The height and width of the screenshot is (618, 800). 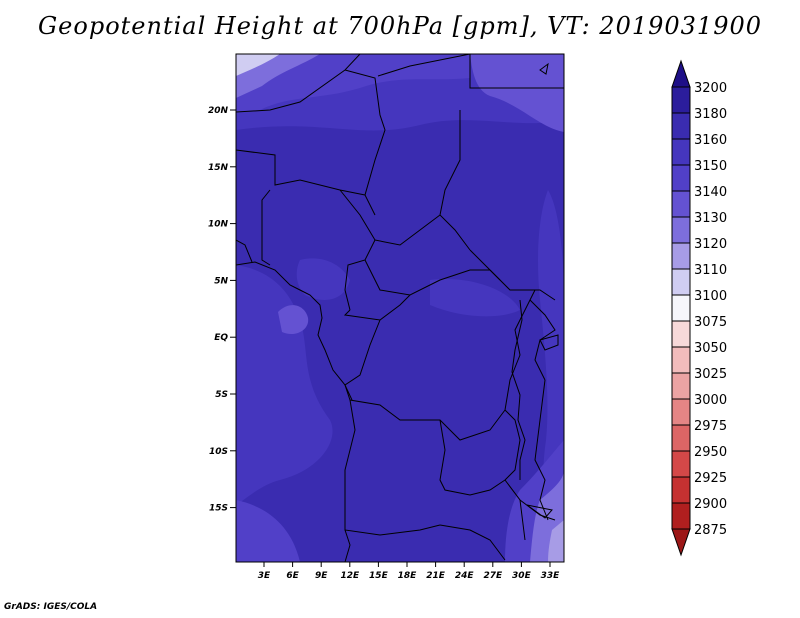 What do you see at coordinates (556, 541) in the screenshot?
I see `field-southeast-tip` at bounding box center [556, 541].